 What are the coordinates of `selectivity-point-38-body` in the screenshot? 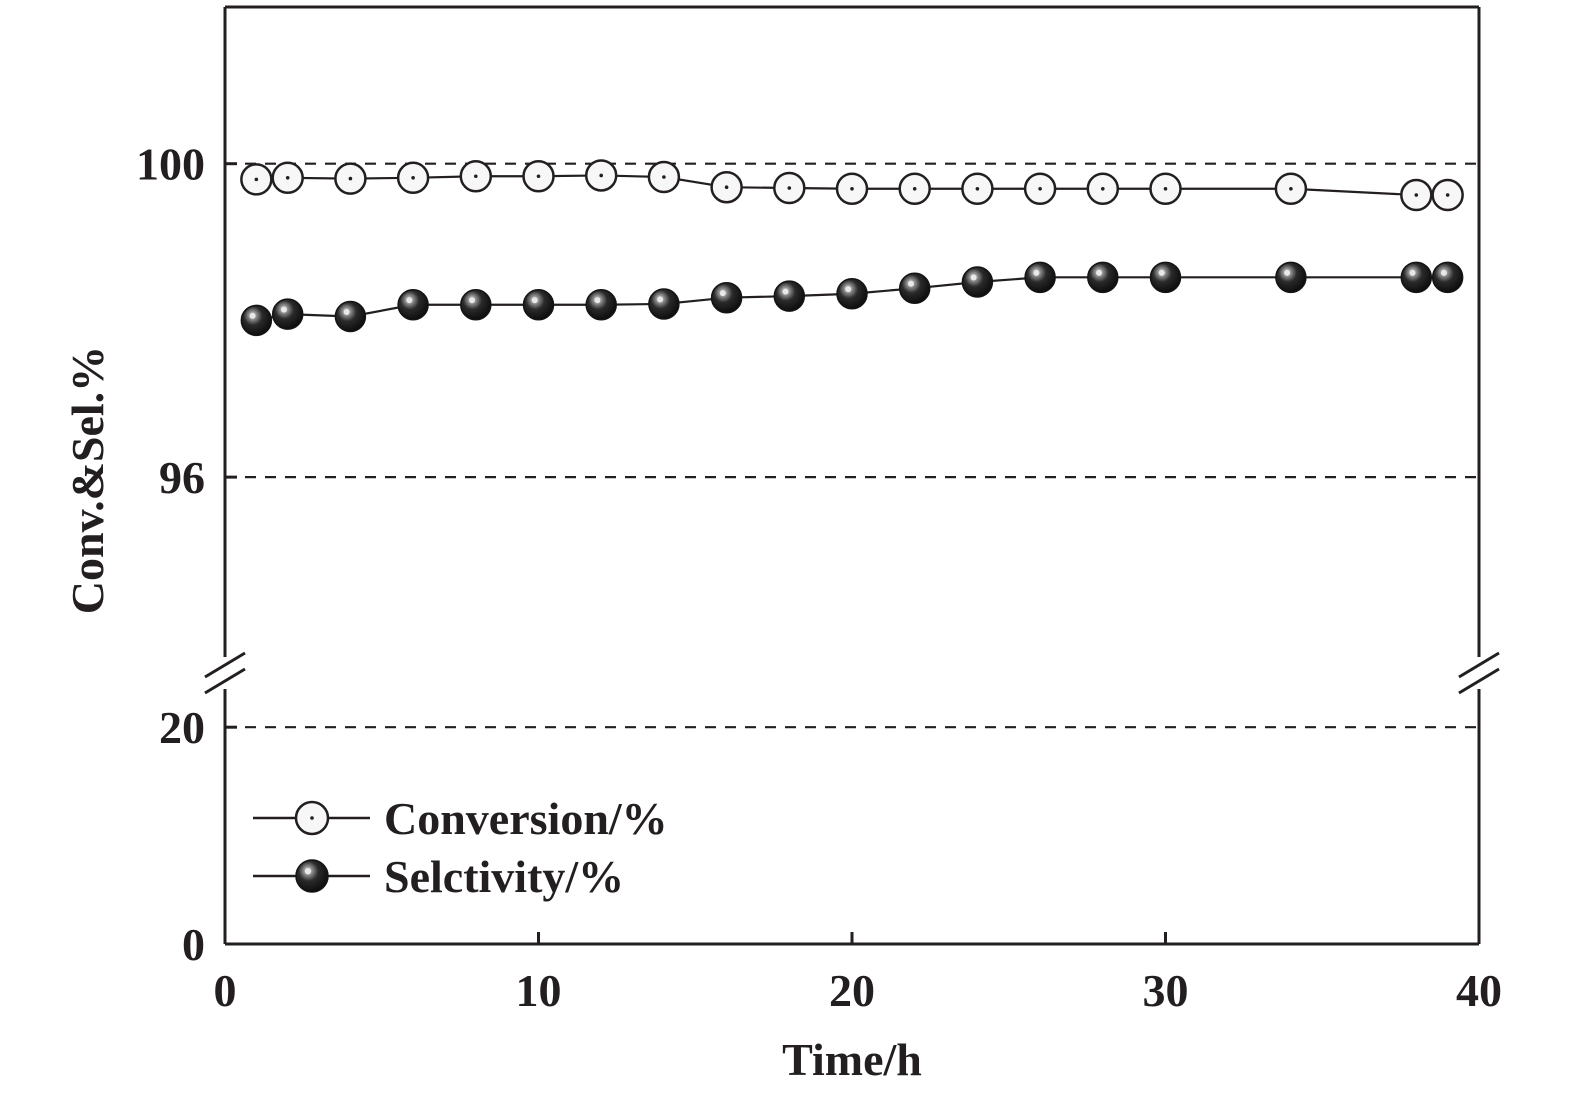 It's located at (1416, 277).